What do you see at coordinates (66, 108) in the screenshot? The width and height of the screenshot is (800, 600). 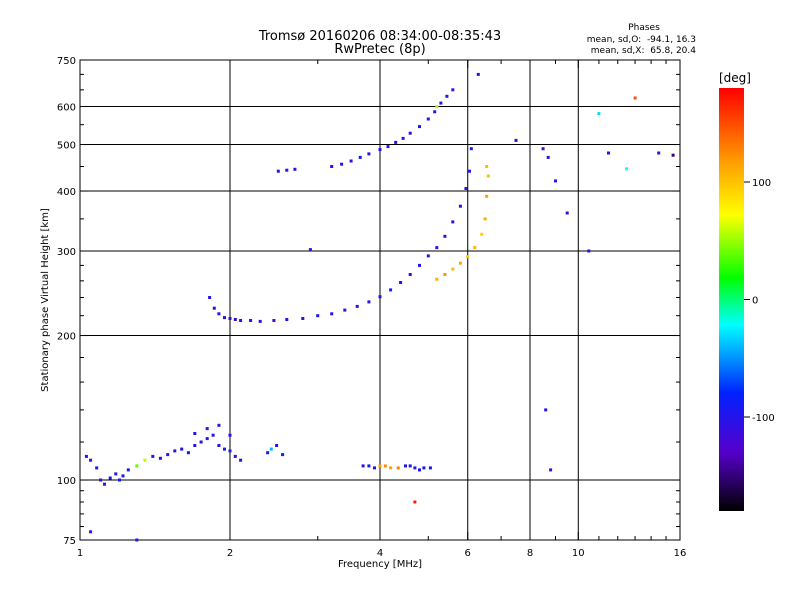 I see `y-tick-label: 600` at bounding box center [66, 108].